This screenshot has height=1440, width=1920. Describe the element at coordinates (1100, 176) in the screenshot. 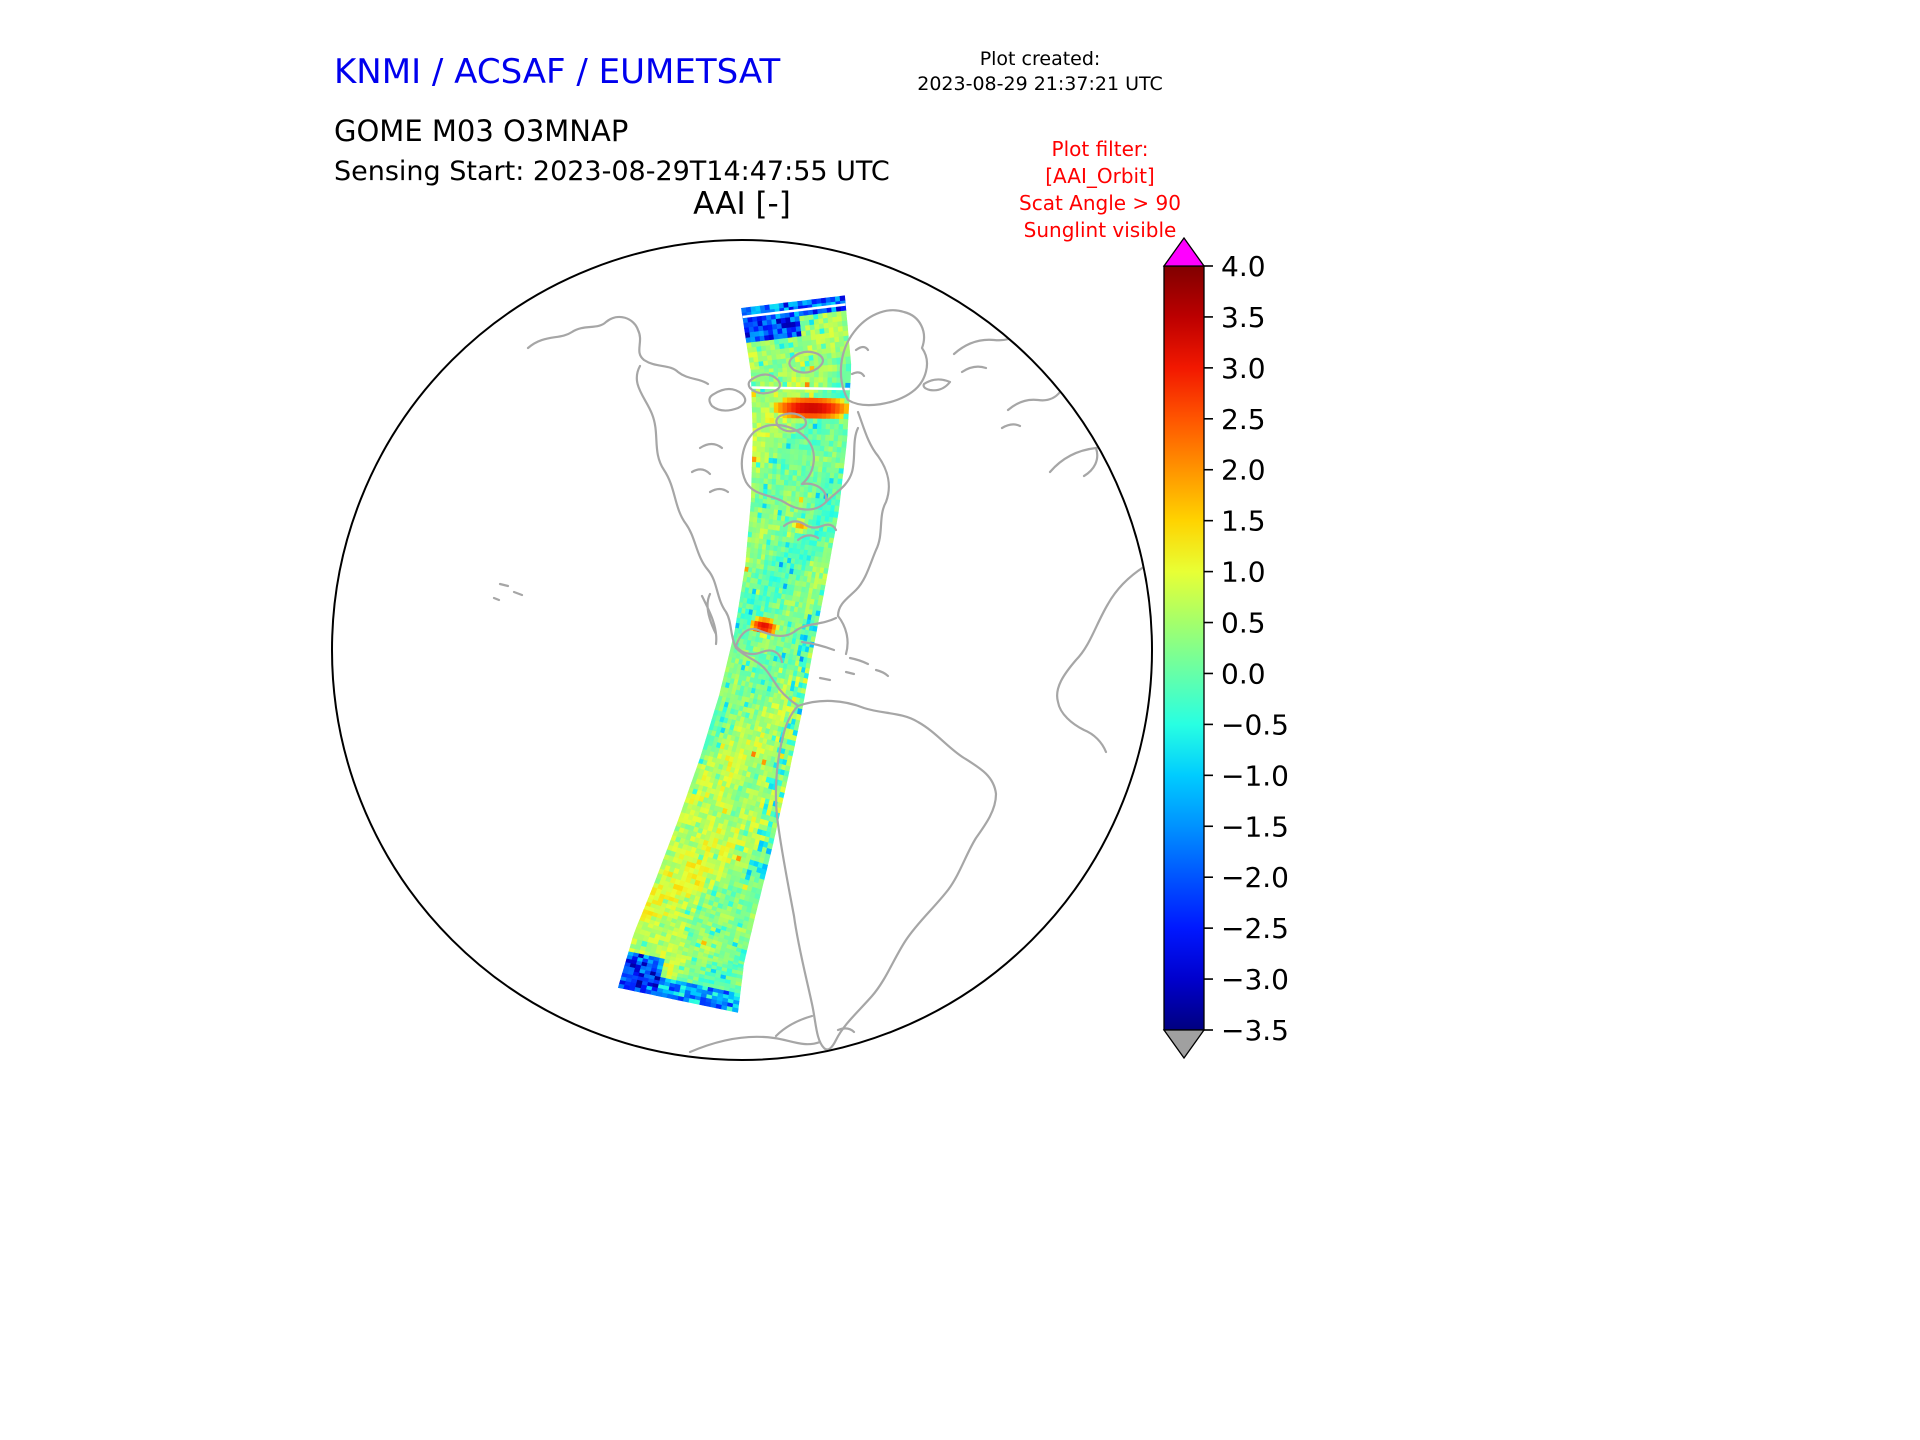

I see `filter-line-2: [AAI_Orbit]` at that location.